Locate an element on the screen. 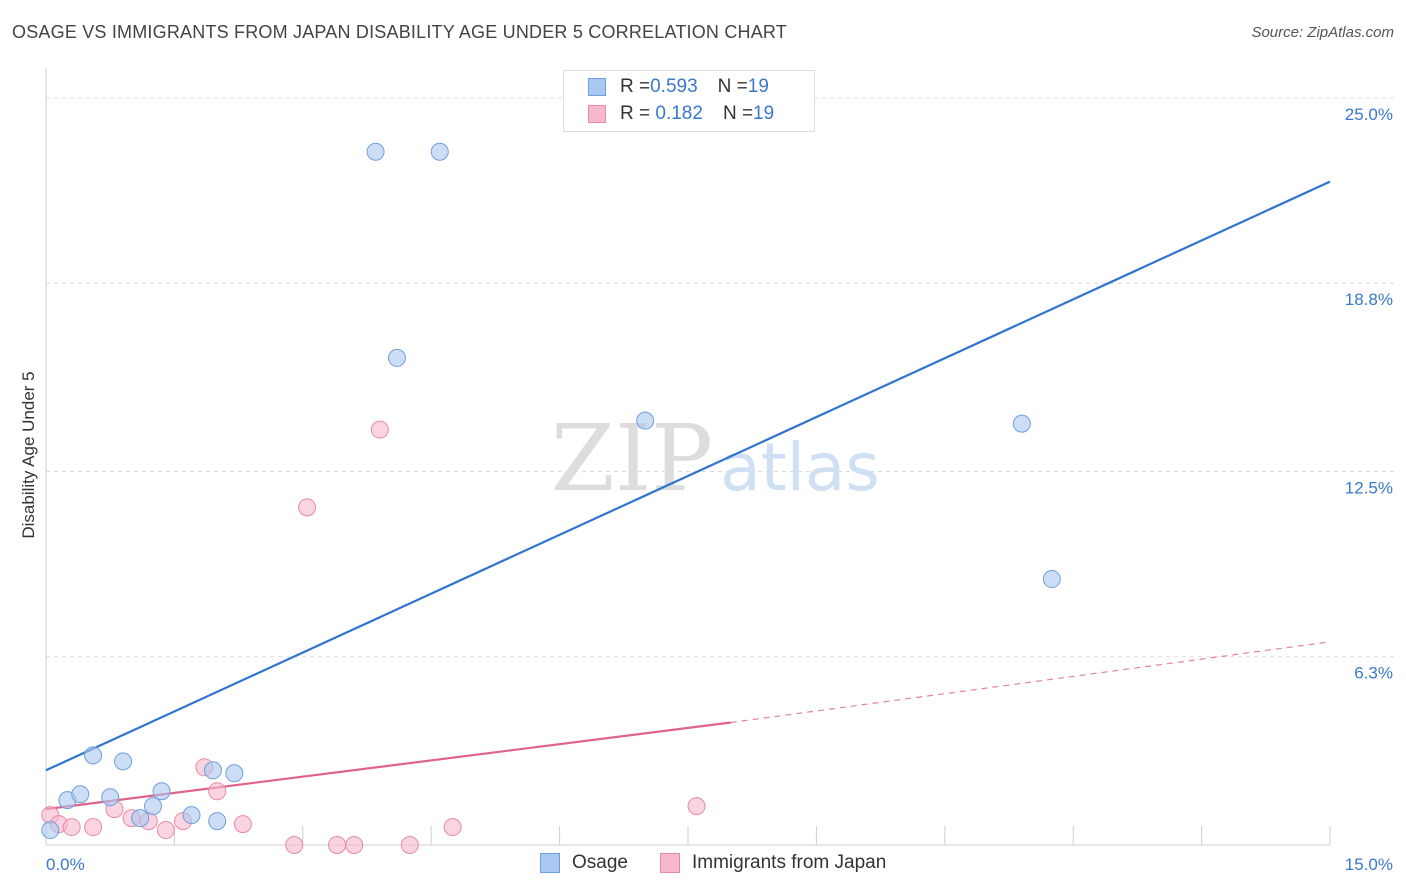 The image size is (1406, 892). legend-row-japan: R = 0.182 N = 19 is located at coordinates (681, 114).